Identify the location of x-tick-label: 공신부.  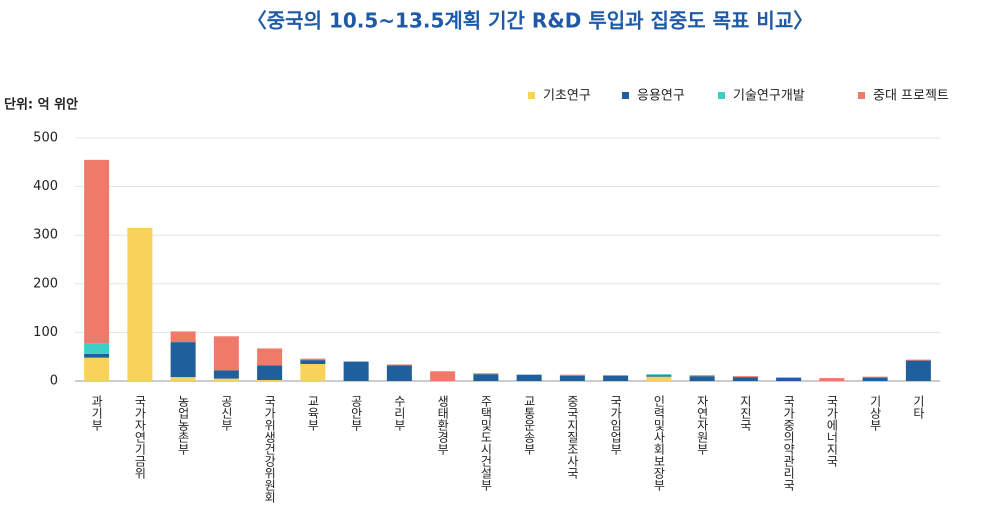
(226, 413).